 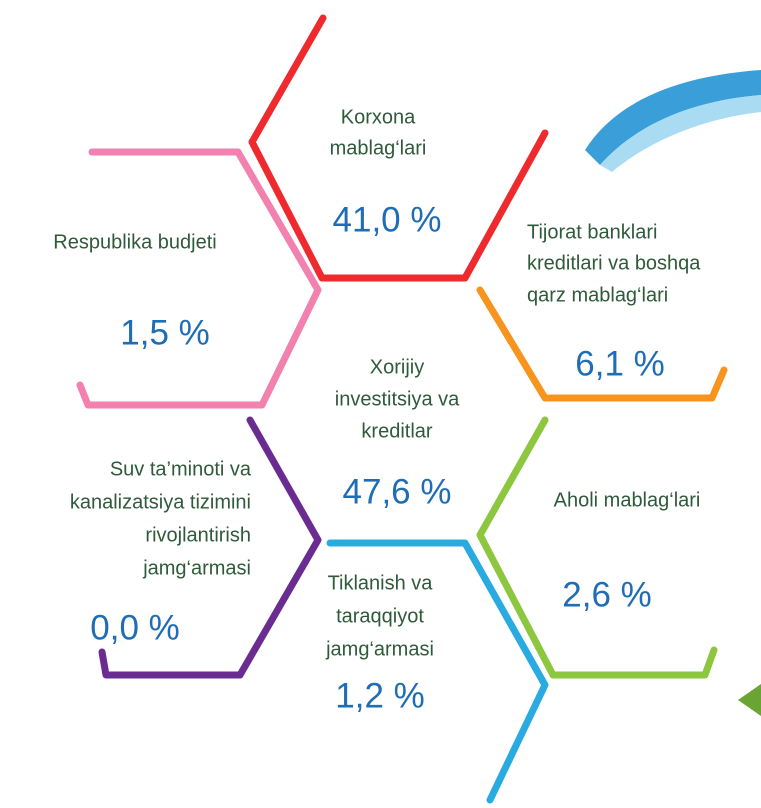 I want to click on label: Tijorat banklari, so click(x=592, y=232).